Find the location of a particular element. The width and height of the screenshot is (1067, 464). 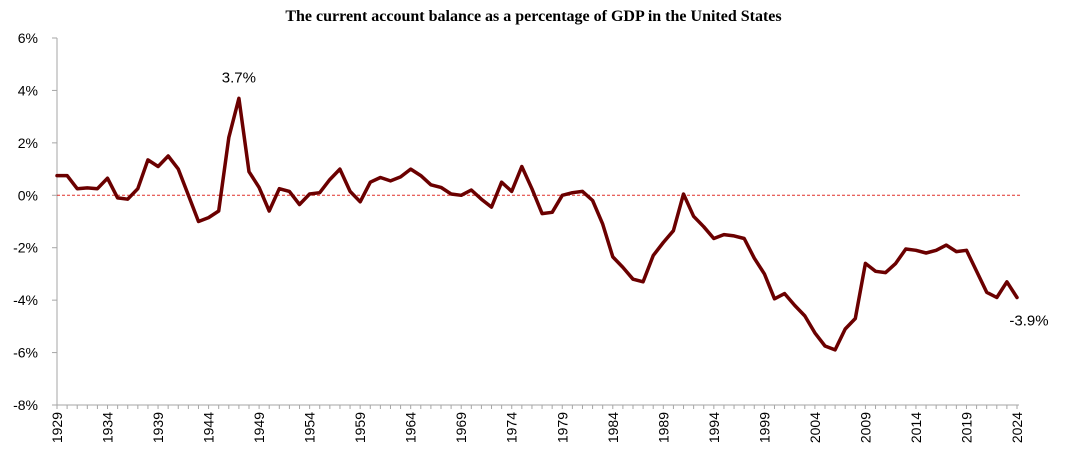

y-tick-label: -6% is located at coordinates (25, 353).